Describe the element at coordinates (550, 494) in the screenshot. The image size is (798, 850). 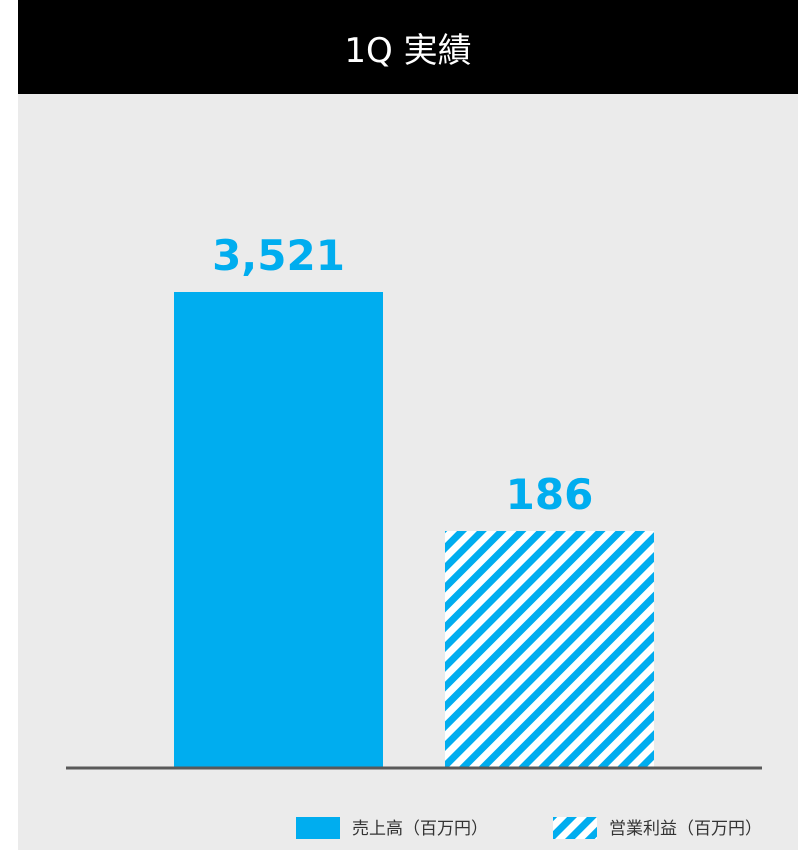
I see `value-label-operating-profit: 186` at that location.